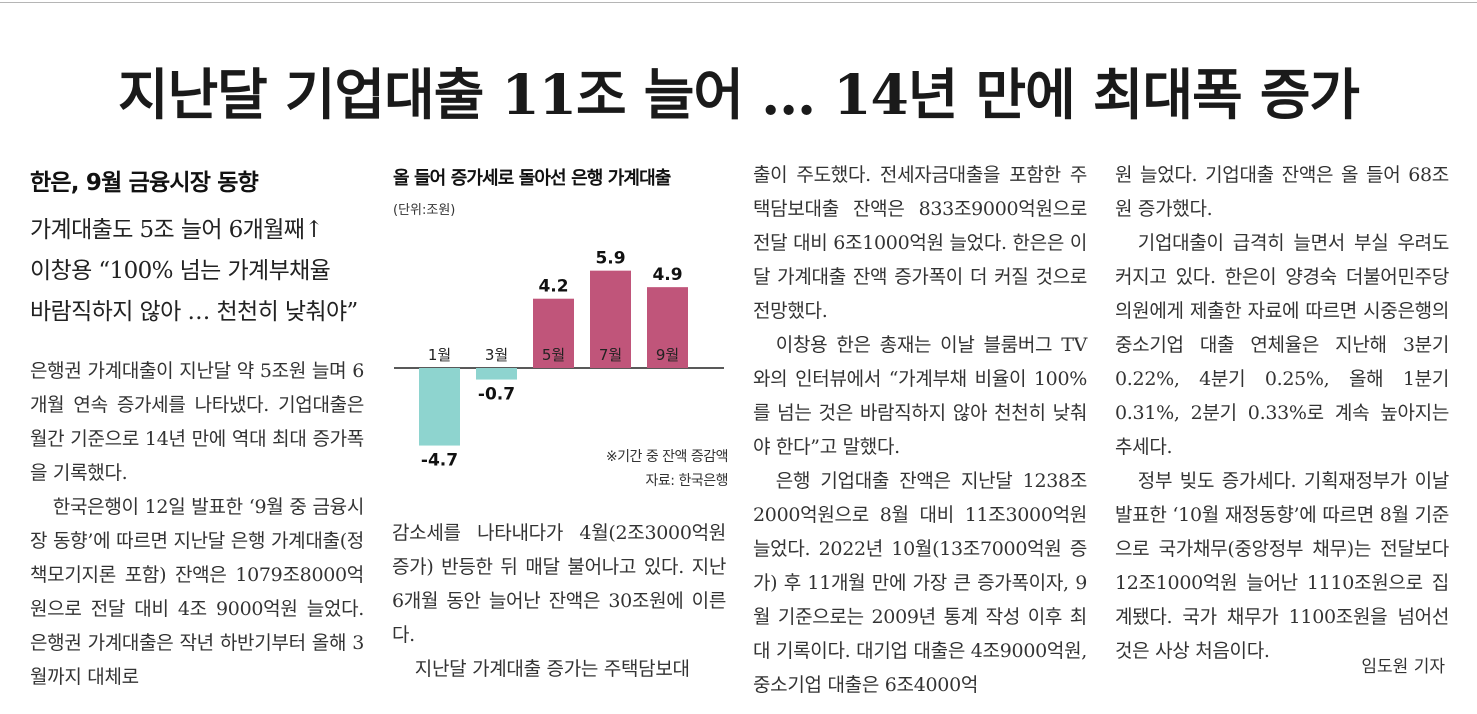  I want to click on byline: 임도원 기자, so click(1403, 667).